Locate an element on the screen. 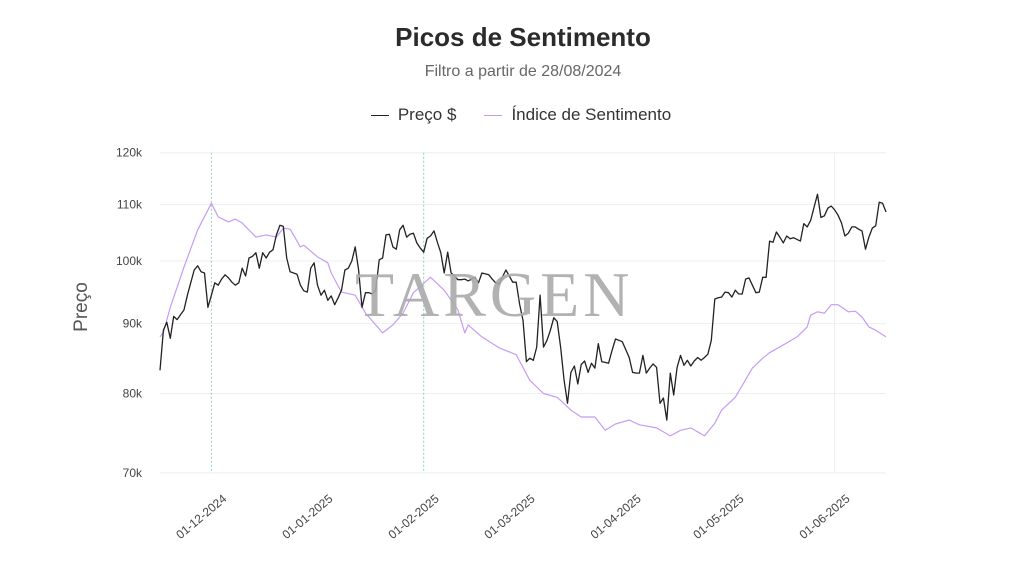  y-tick-label: 110k is located at coordinates (130, 204).